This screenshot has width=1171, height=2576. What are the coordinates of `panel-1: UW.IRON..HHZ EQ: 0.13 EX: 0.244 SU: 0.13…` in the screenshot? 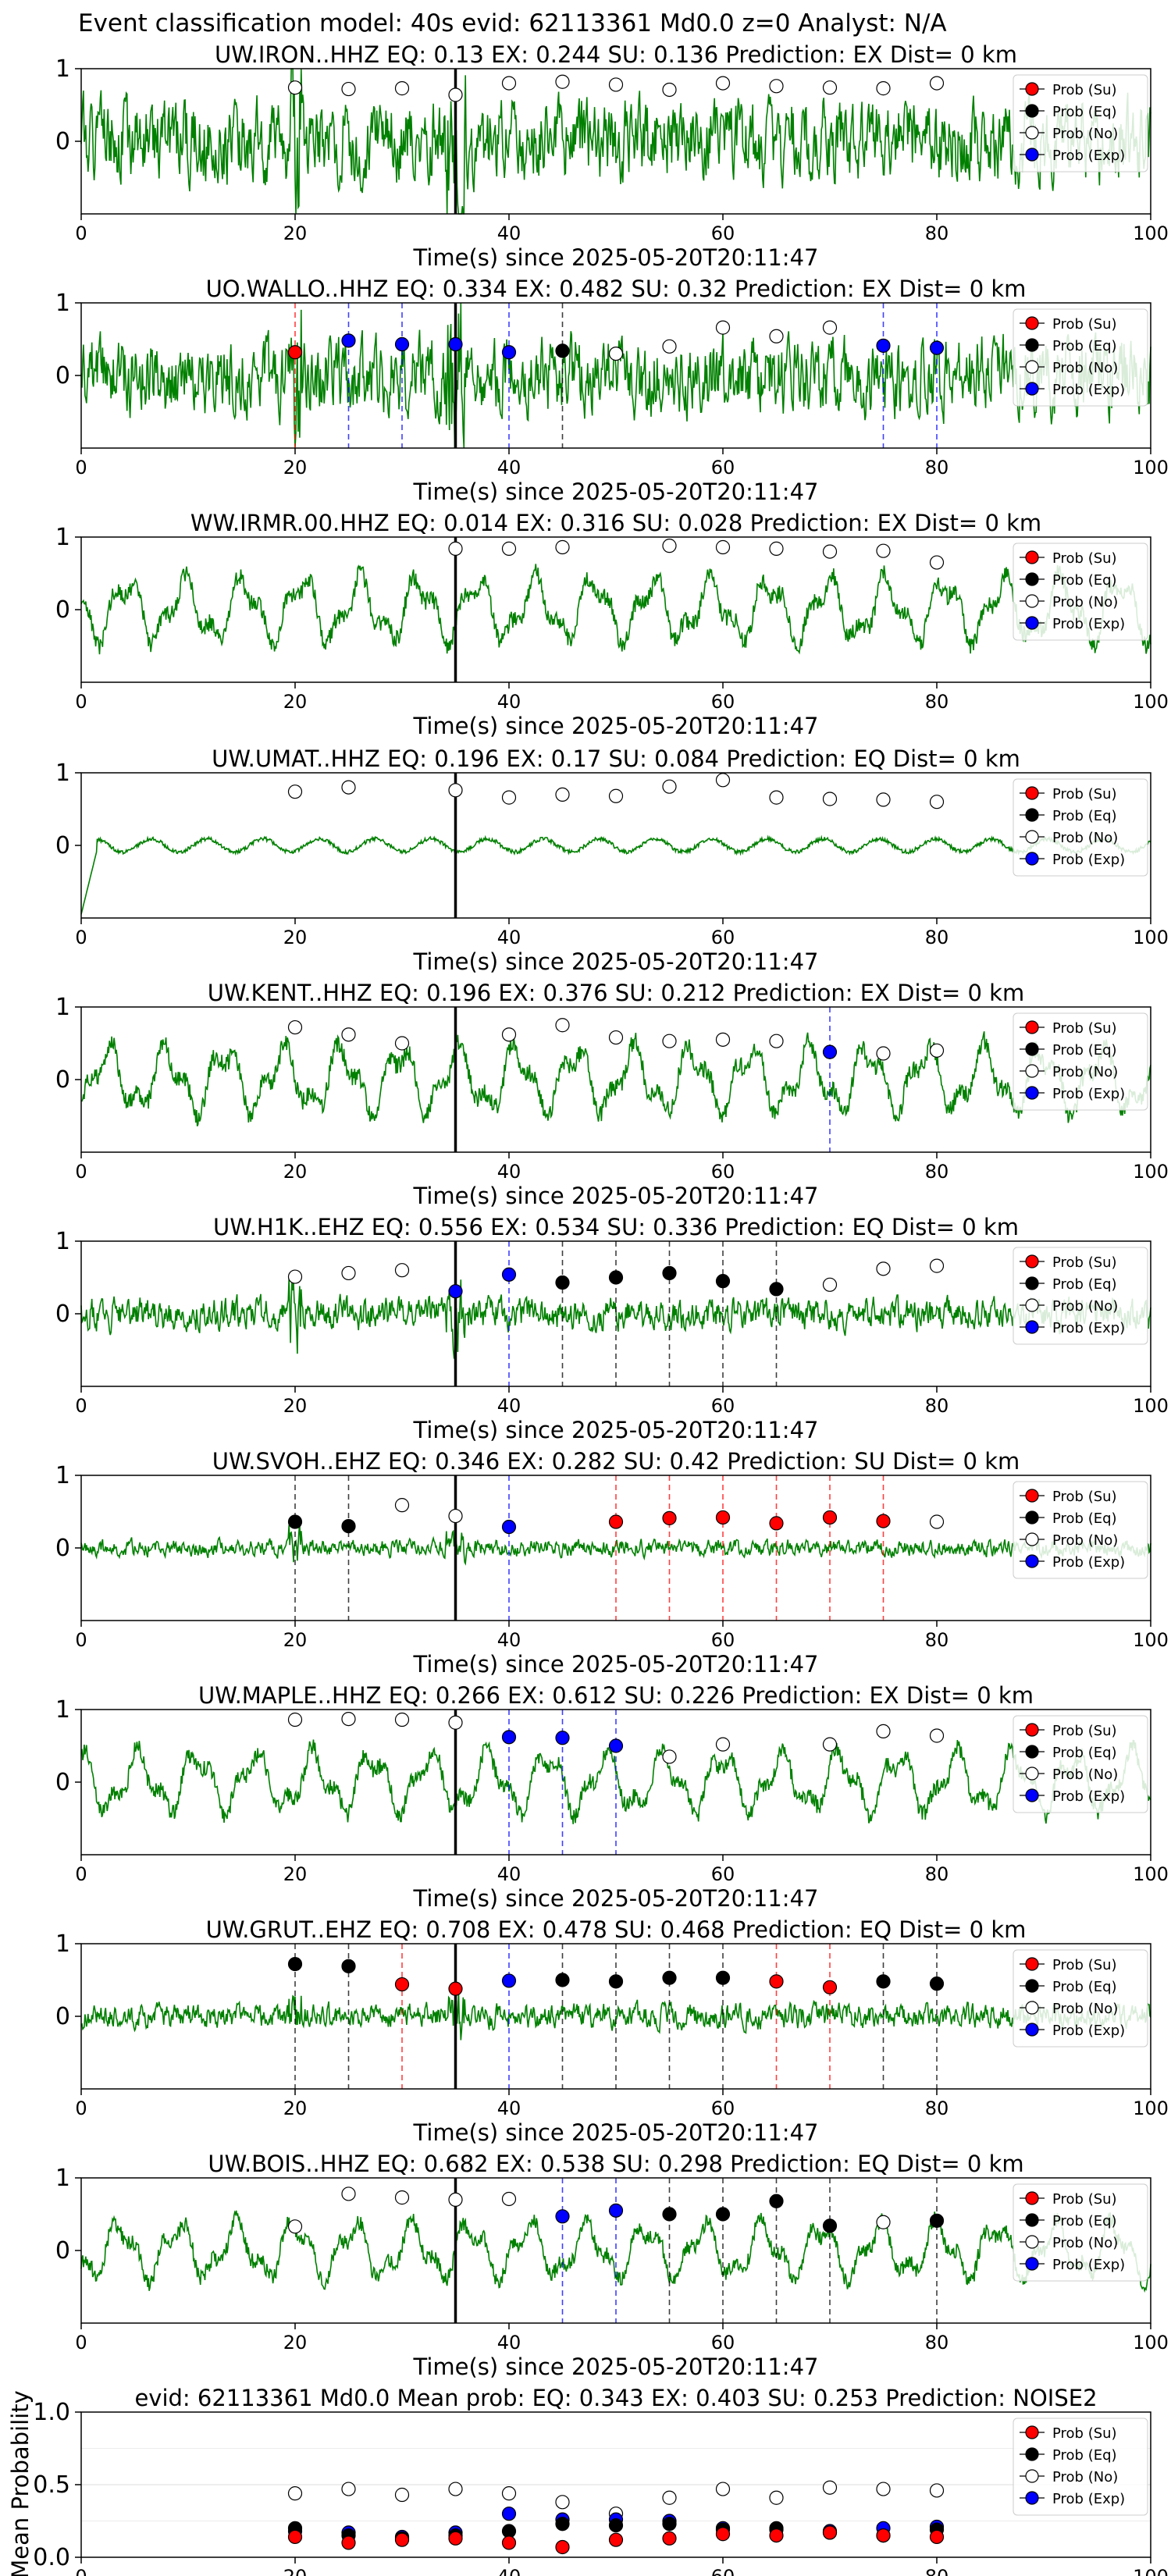 It's located at (612, 156).